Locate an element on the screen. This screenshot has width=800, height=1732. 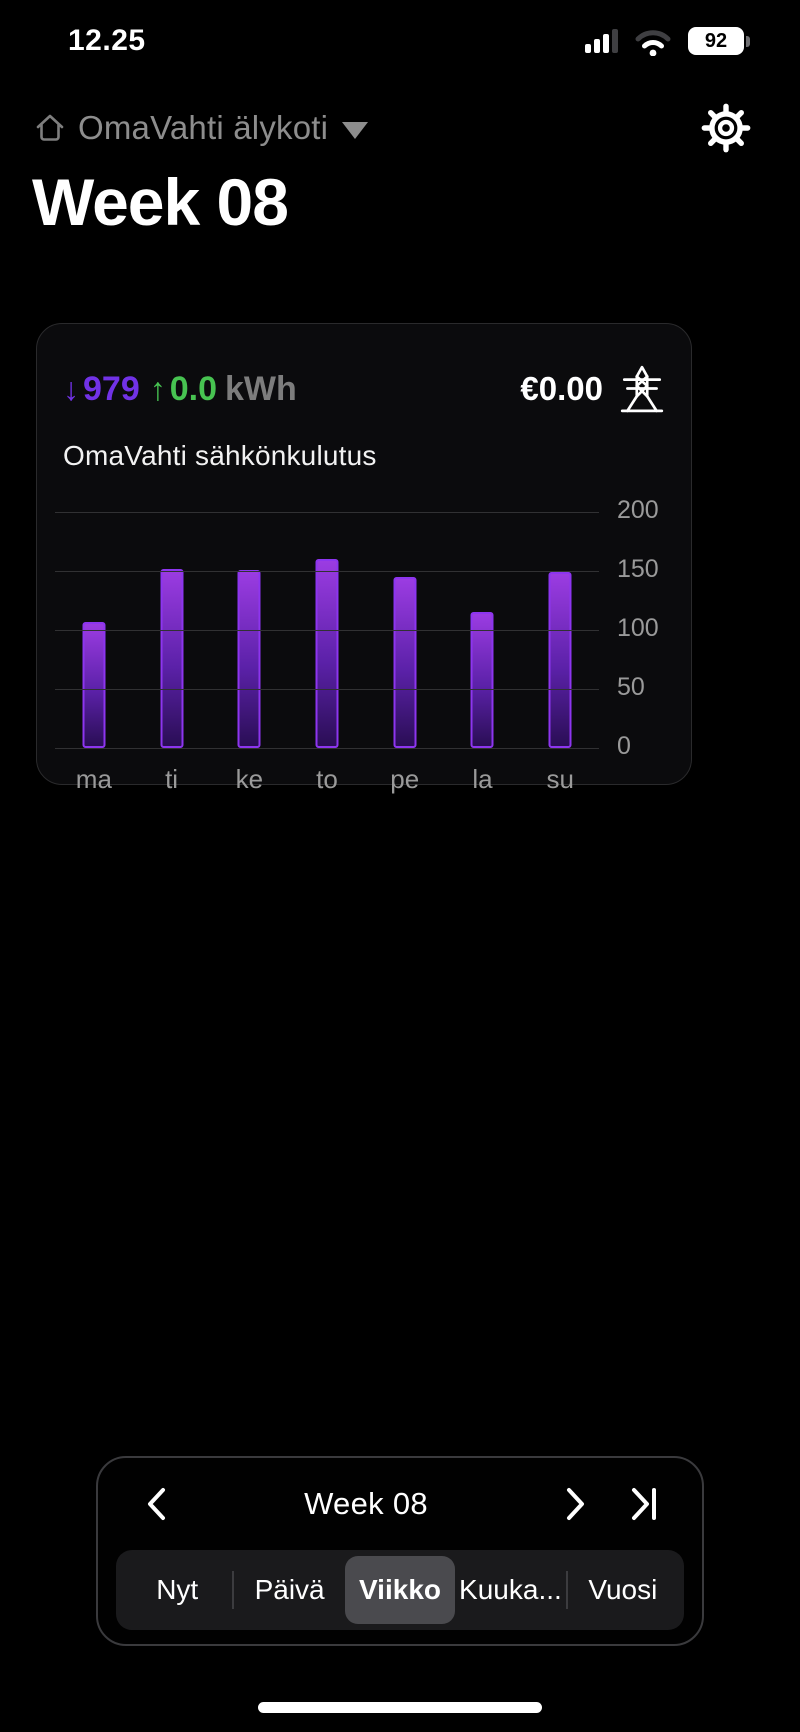
x-tick-label: pe is located at coordinates (405, 779).